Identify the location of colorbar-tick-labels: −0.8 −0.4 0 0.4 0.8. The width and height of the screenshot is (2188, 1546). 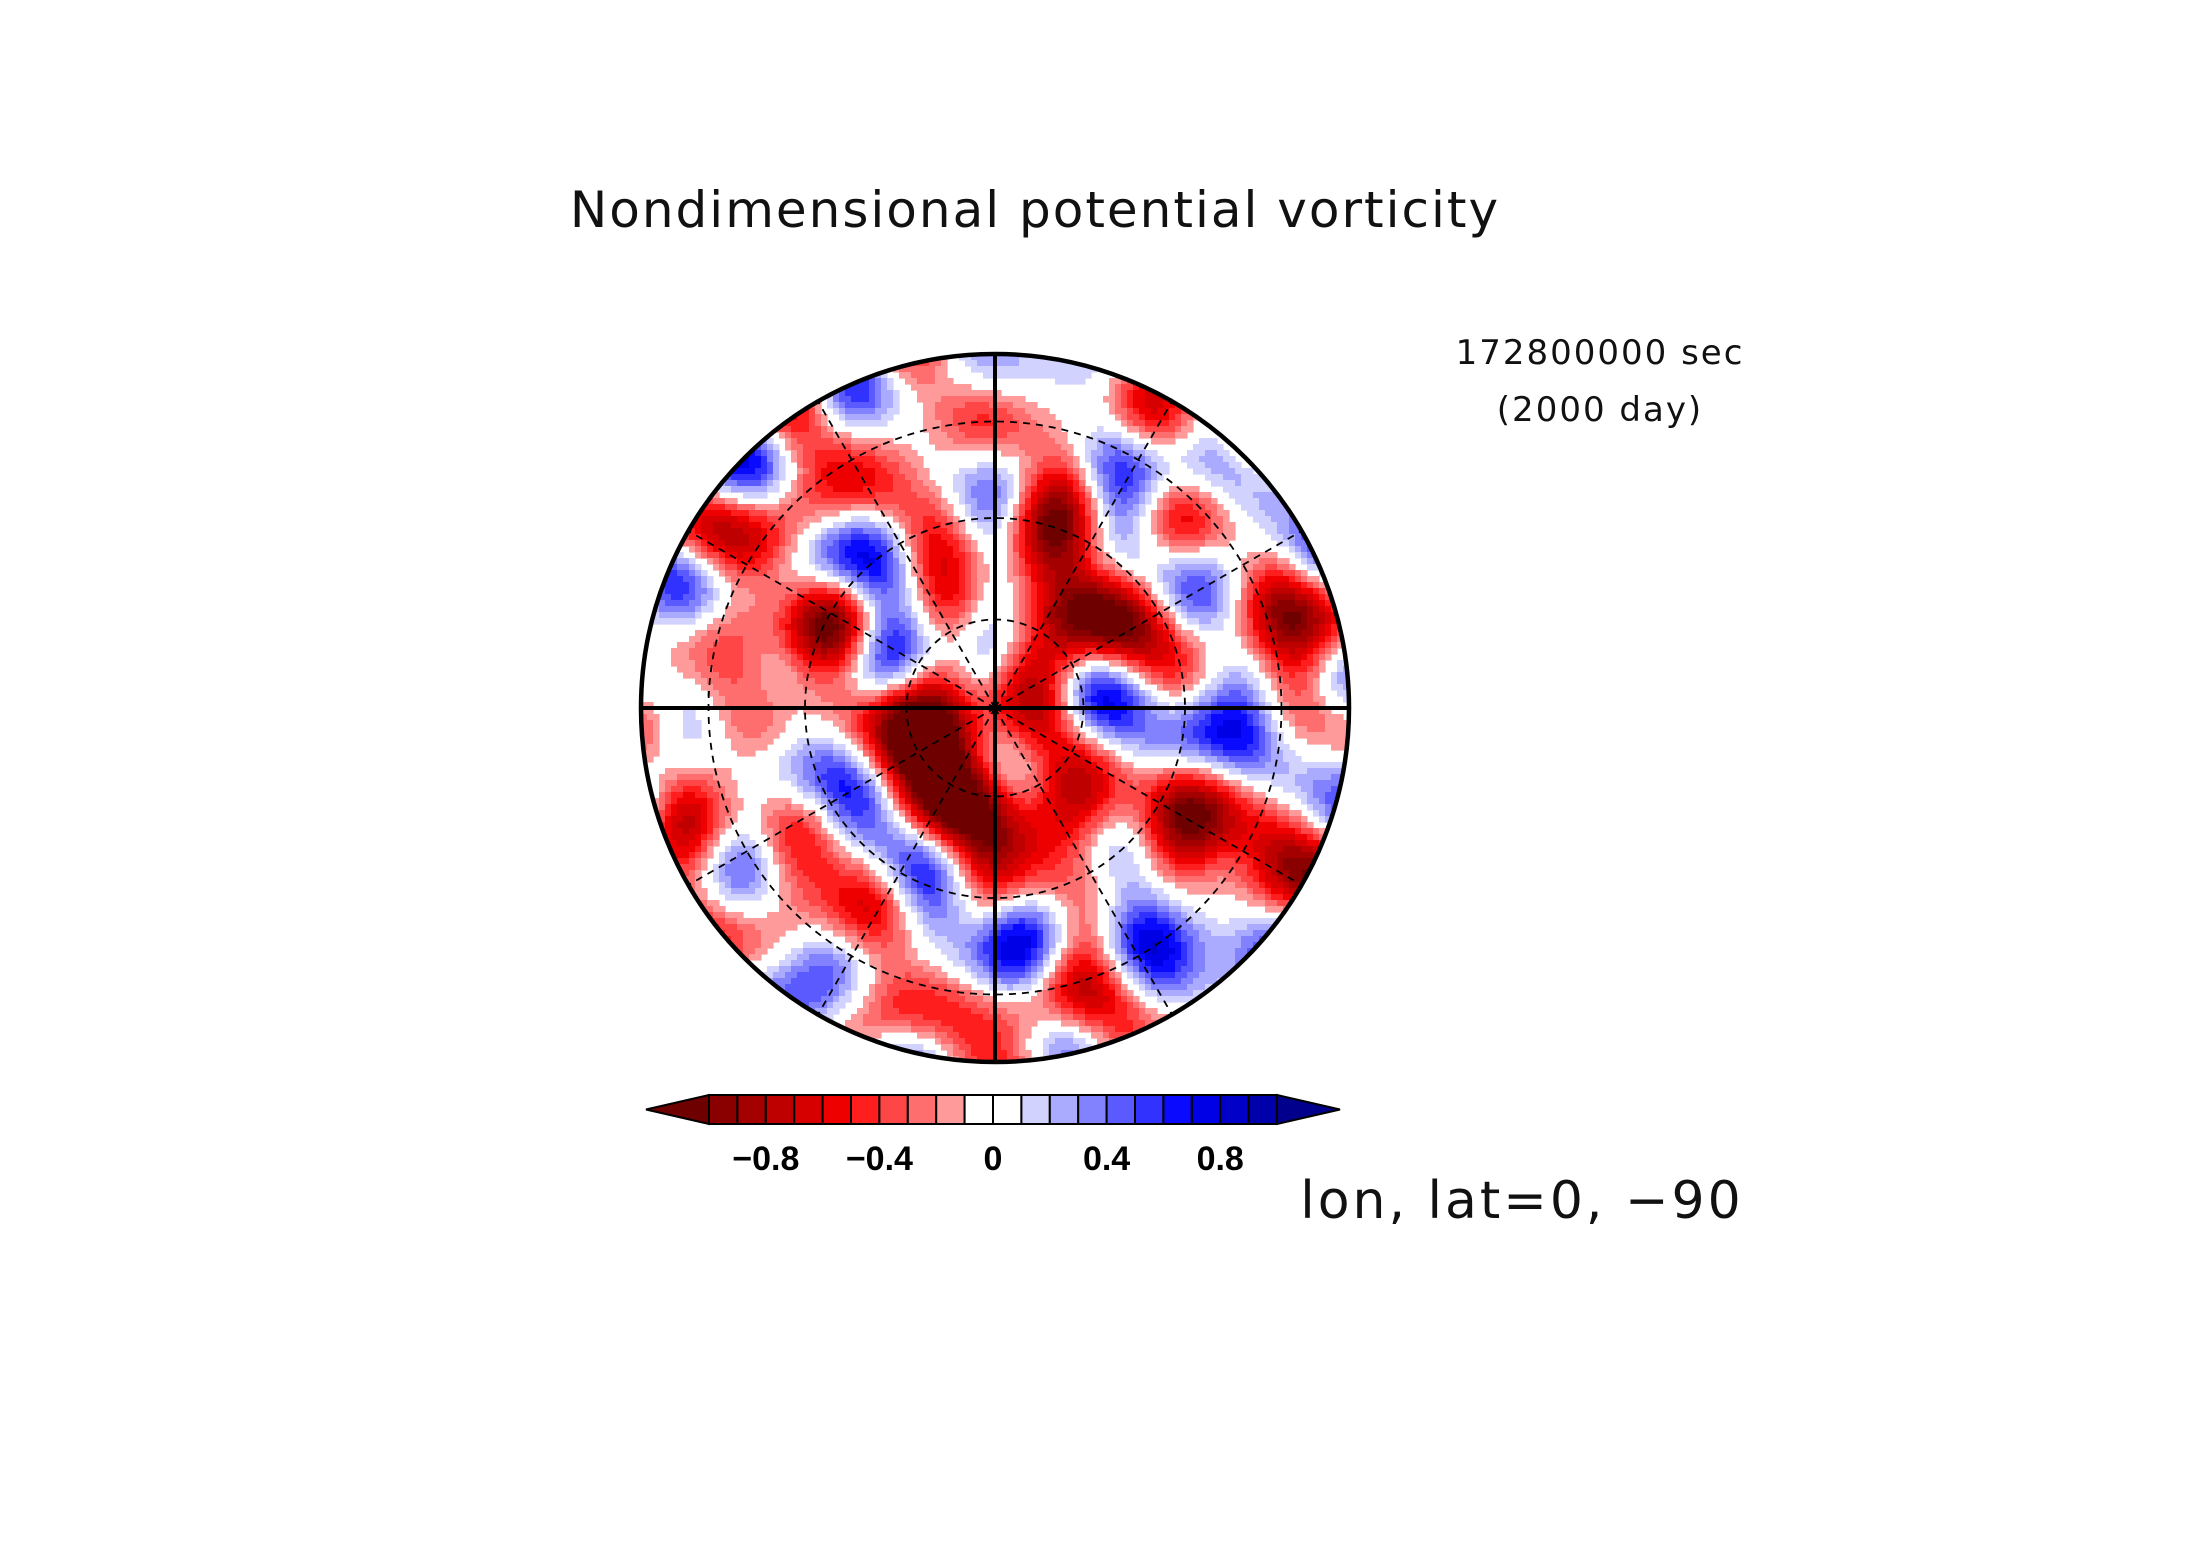
(988, 1159).